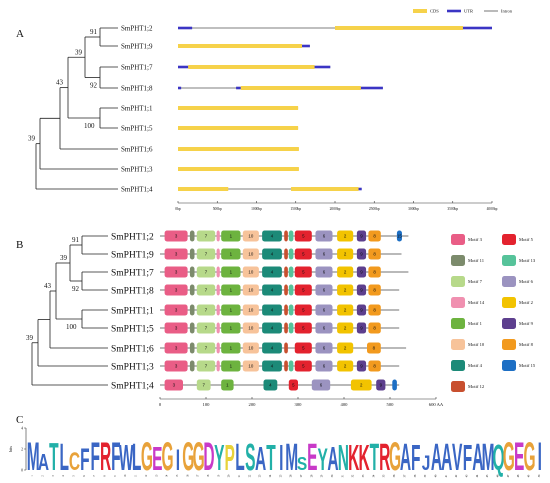 The image size is (550, 483). I want to click on tree-a-bootstrap-value: 100, so click(89, 126).